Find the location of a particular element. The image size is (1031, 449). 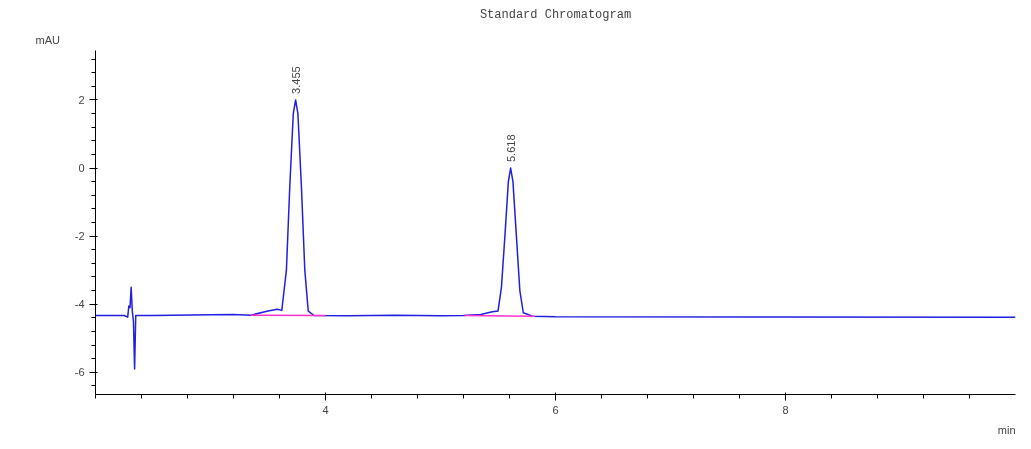

annotation: 5.618 is located at coordinates (510, 148).